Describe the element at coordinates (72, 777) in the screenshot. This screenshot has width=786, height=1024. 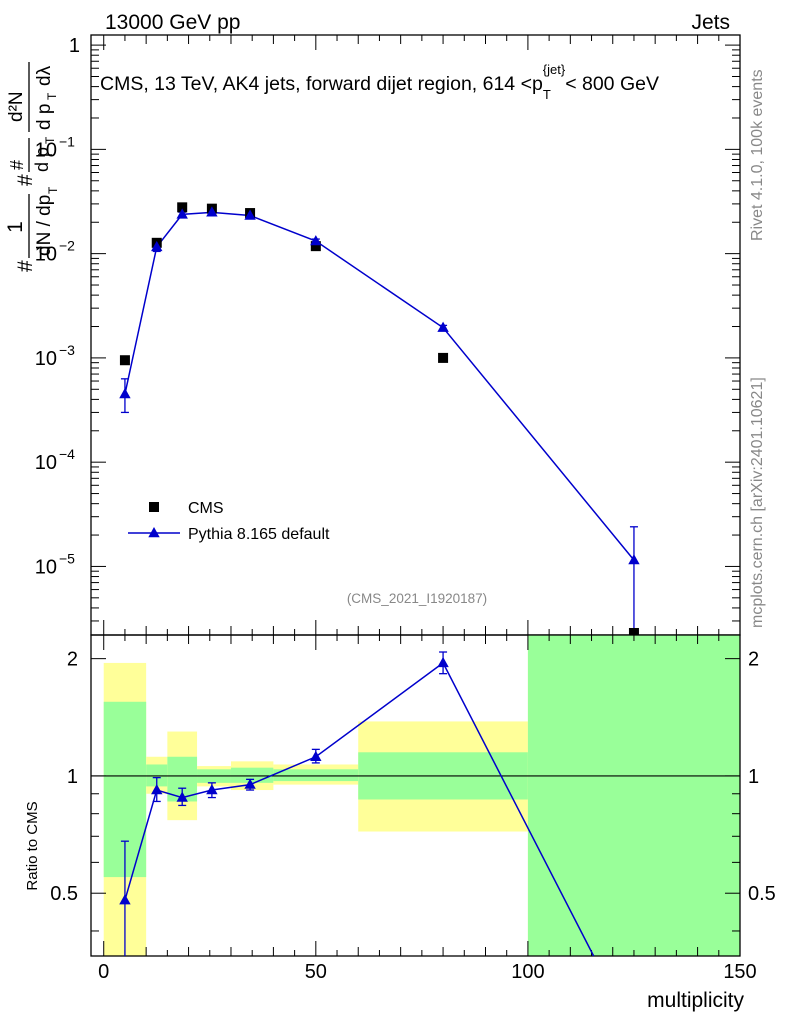
I see `ratio-y-tick-label: 1` at that location.